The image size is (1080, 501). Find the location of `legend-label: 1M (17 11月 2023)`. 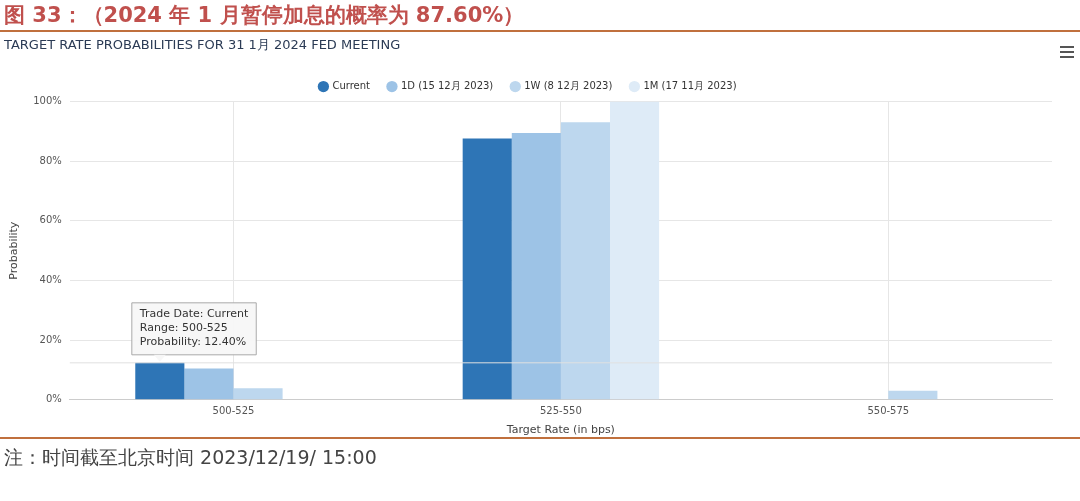

legend-label: 1M (17 11月 2023) is located at coordinates (690, 86).